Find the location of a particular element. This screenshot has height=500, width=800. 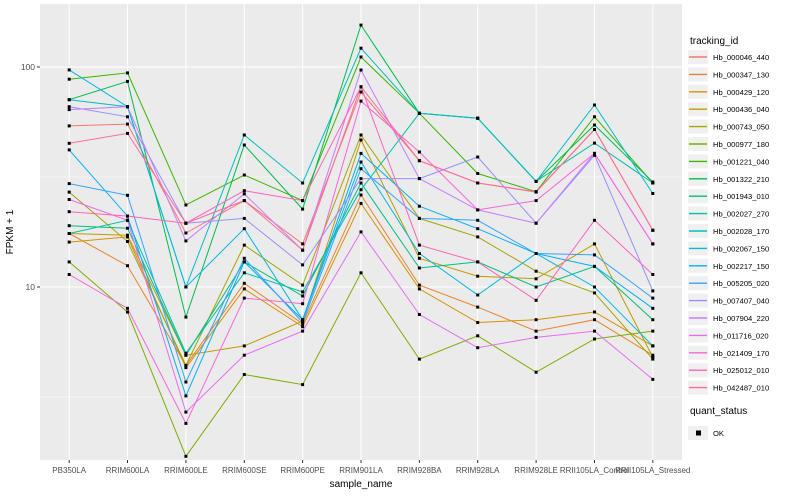

legend-entry-Hb_007407_040: Hb_007407_040 is located at coordinates (728, 300).